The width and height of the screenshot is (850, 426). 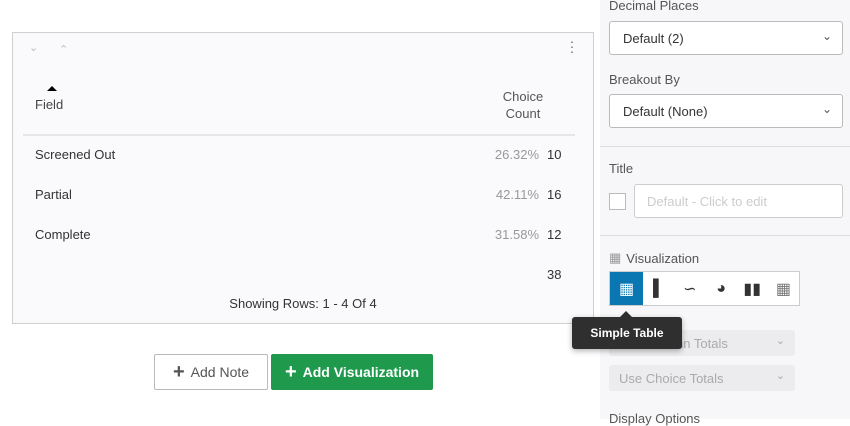 I want to click on table-row: Screened Out 26.32% 10, so click(x=305, y=157).